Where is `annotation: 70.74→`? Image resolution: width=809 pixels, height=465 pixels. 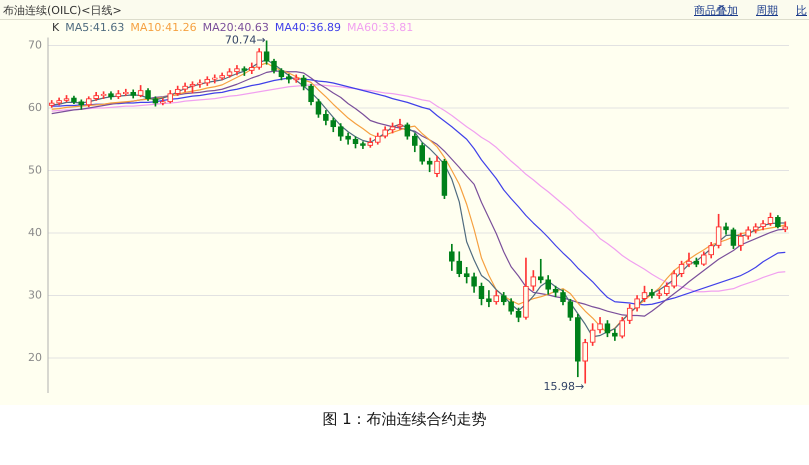 annotation: 70.74→ is located at coordinates (245, 40).